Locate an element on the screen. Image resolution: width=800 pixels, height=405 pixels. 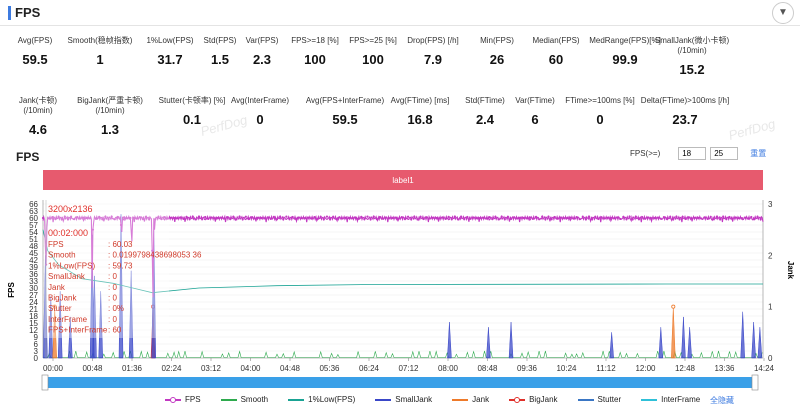
y-tick-label: 3 is located at coordinates (36, 351).